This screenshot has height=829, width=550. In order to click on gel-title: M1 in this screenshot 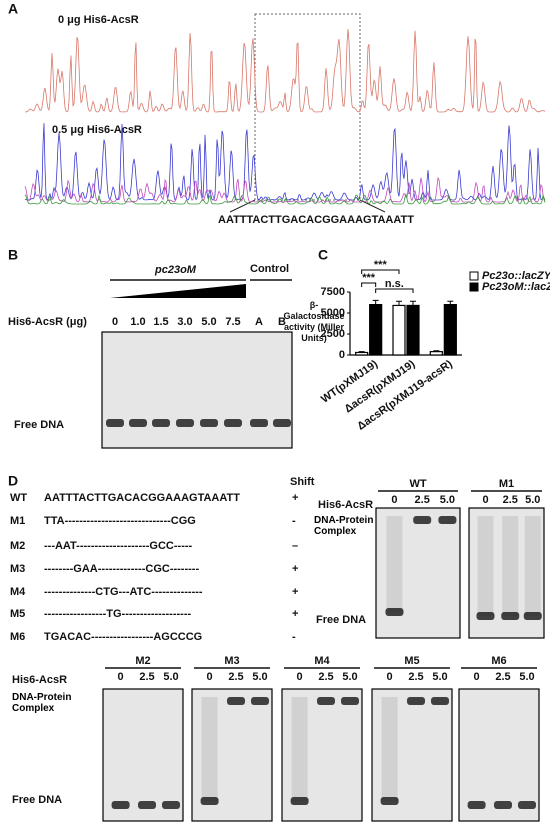, I will do `click(506, 484)`.